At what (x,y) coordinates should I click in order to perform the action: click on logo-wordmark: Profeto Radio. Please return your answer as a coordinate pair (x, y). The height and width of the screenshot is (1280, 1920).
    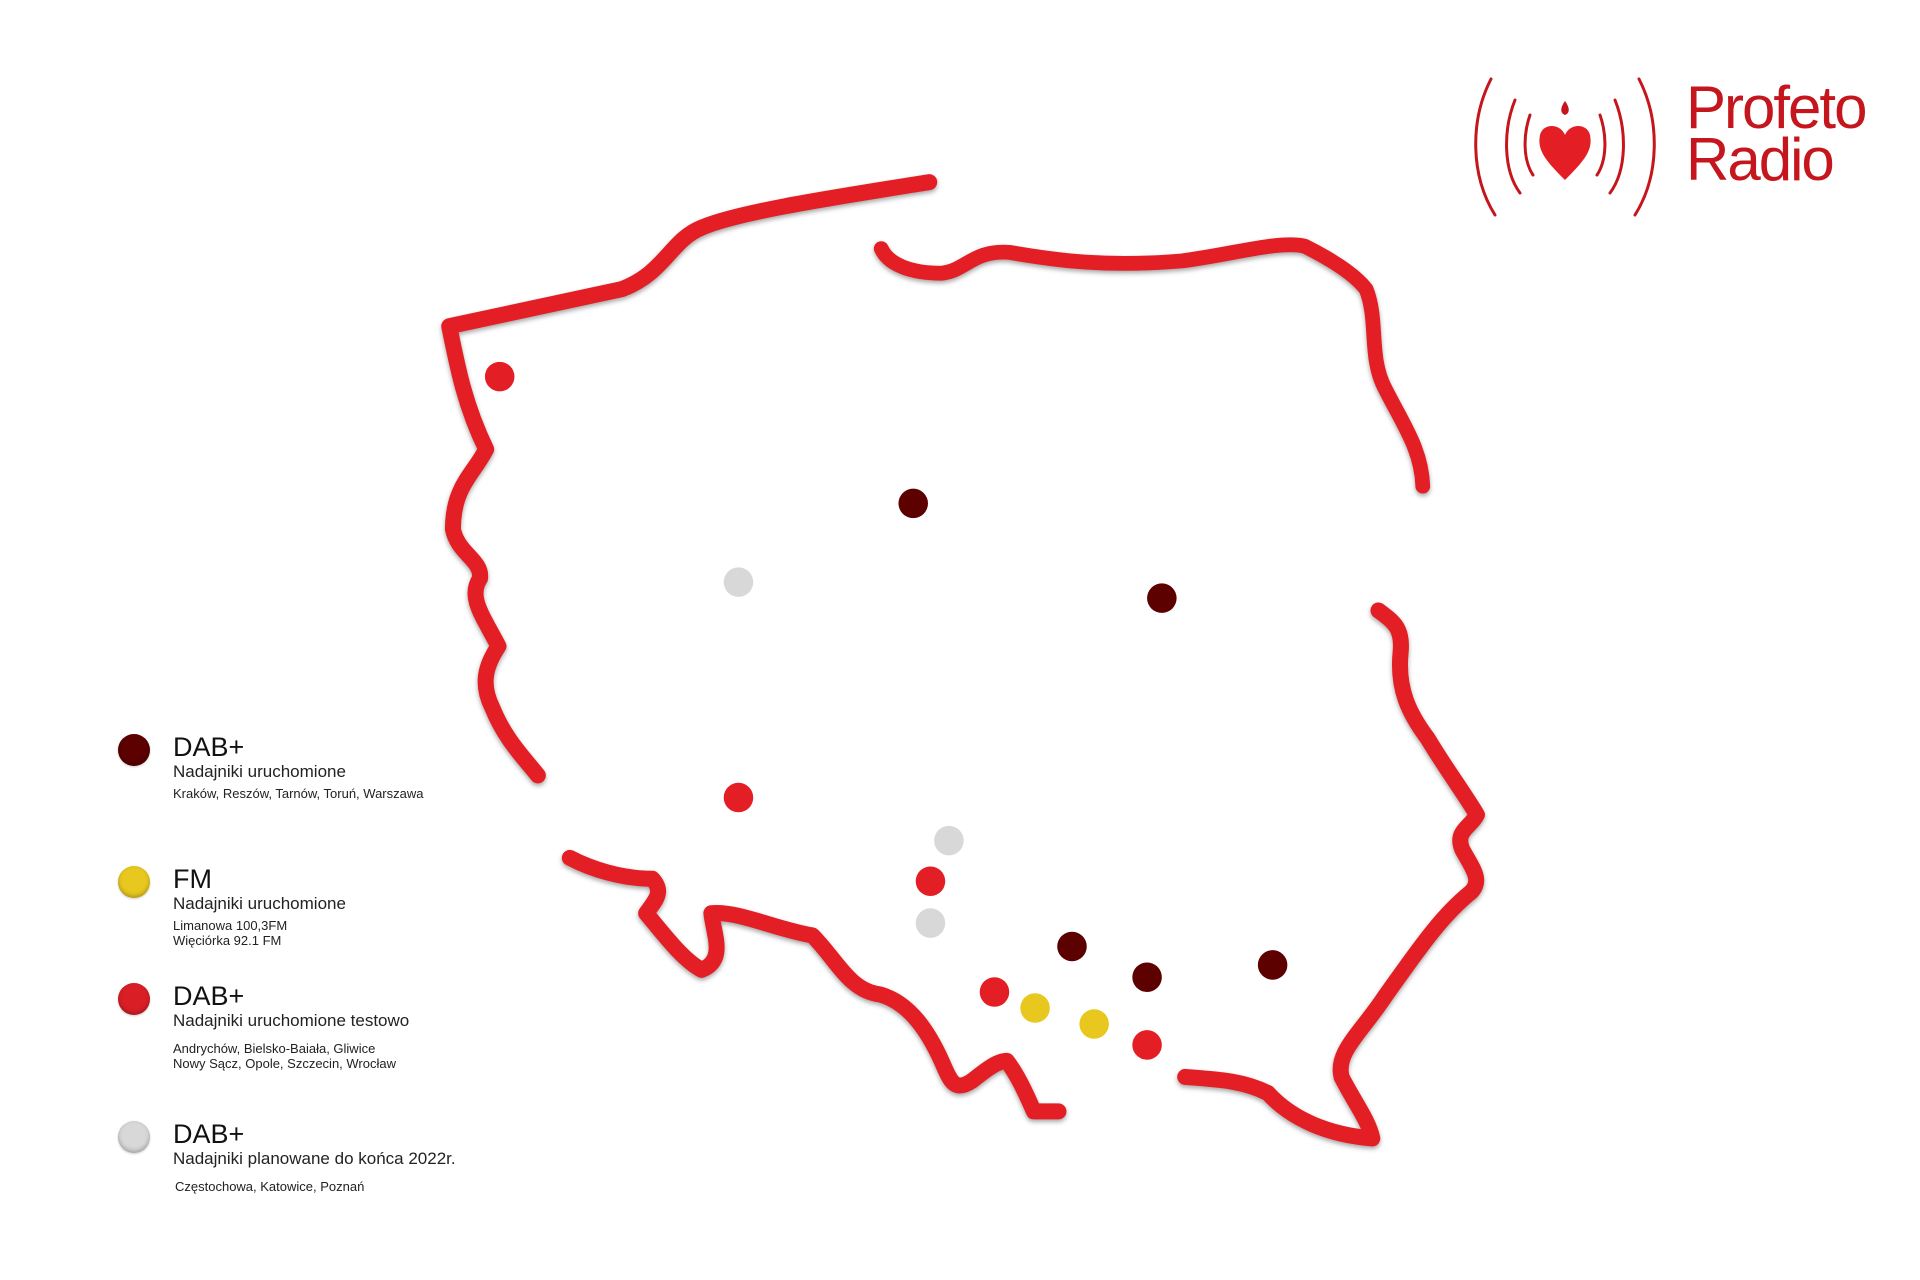
    Looking at the image, I should click on (1776, 133).